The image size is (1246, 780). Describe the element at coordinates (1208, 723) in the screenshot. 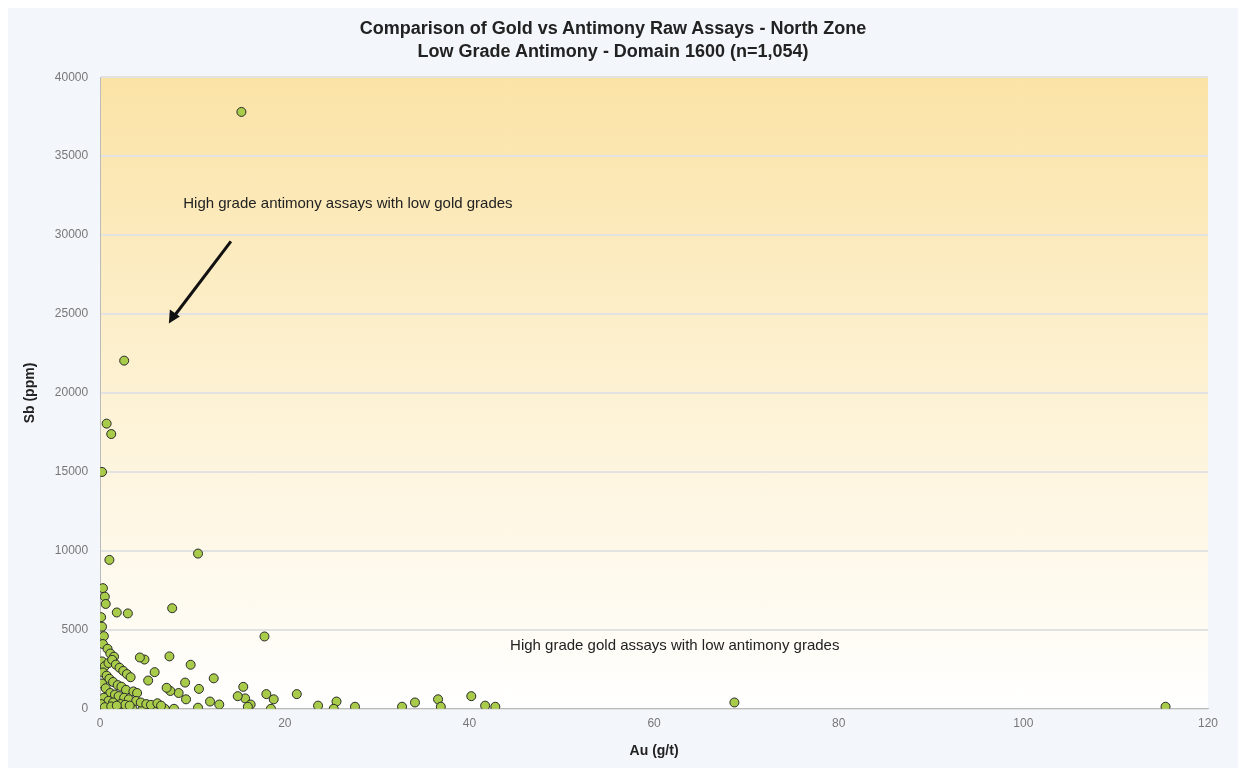

I see `x-tick-label: 120` at that location.